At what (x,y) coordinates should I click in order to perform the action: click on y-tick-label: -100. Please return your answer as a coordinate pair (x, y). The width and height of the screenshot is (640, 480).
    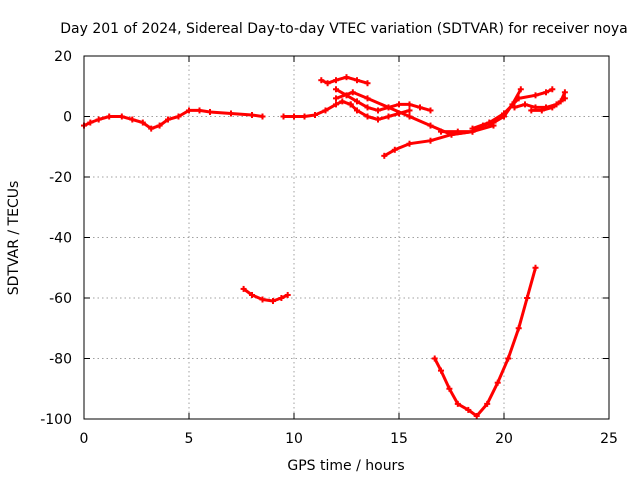
    Looking at the image, I should click on (56, 420).